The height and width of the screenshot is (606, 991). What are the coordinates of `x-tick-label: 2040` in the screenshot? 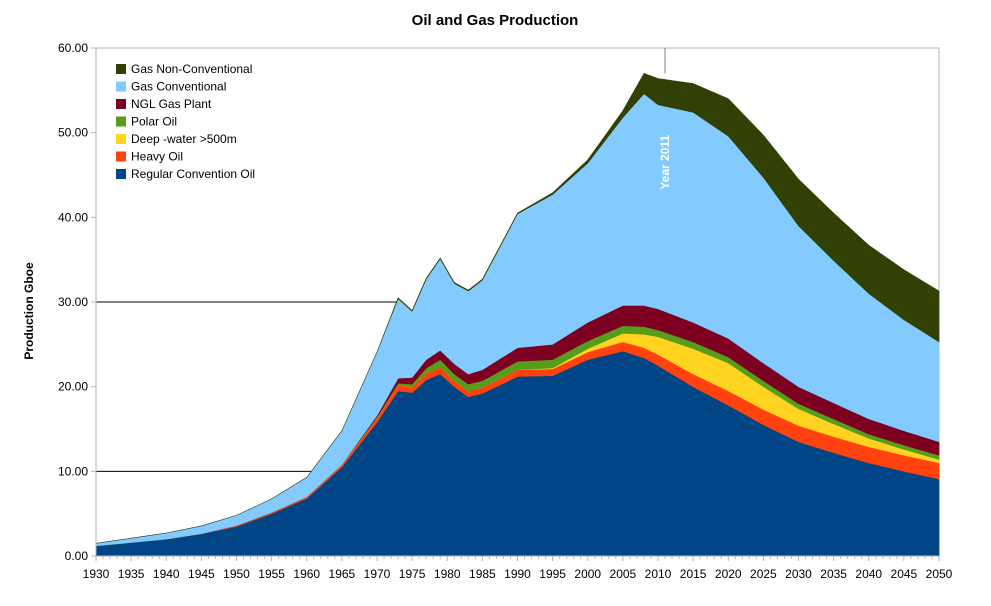 It's located at (868, 574).